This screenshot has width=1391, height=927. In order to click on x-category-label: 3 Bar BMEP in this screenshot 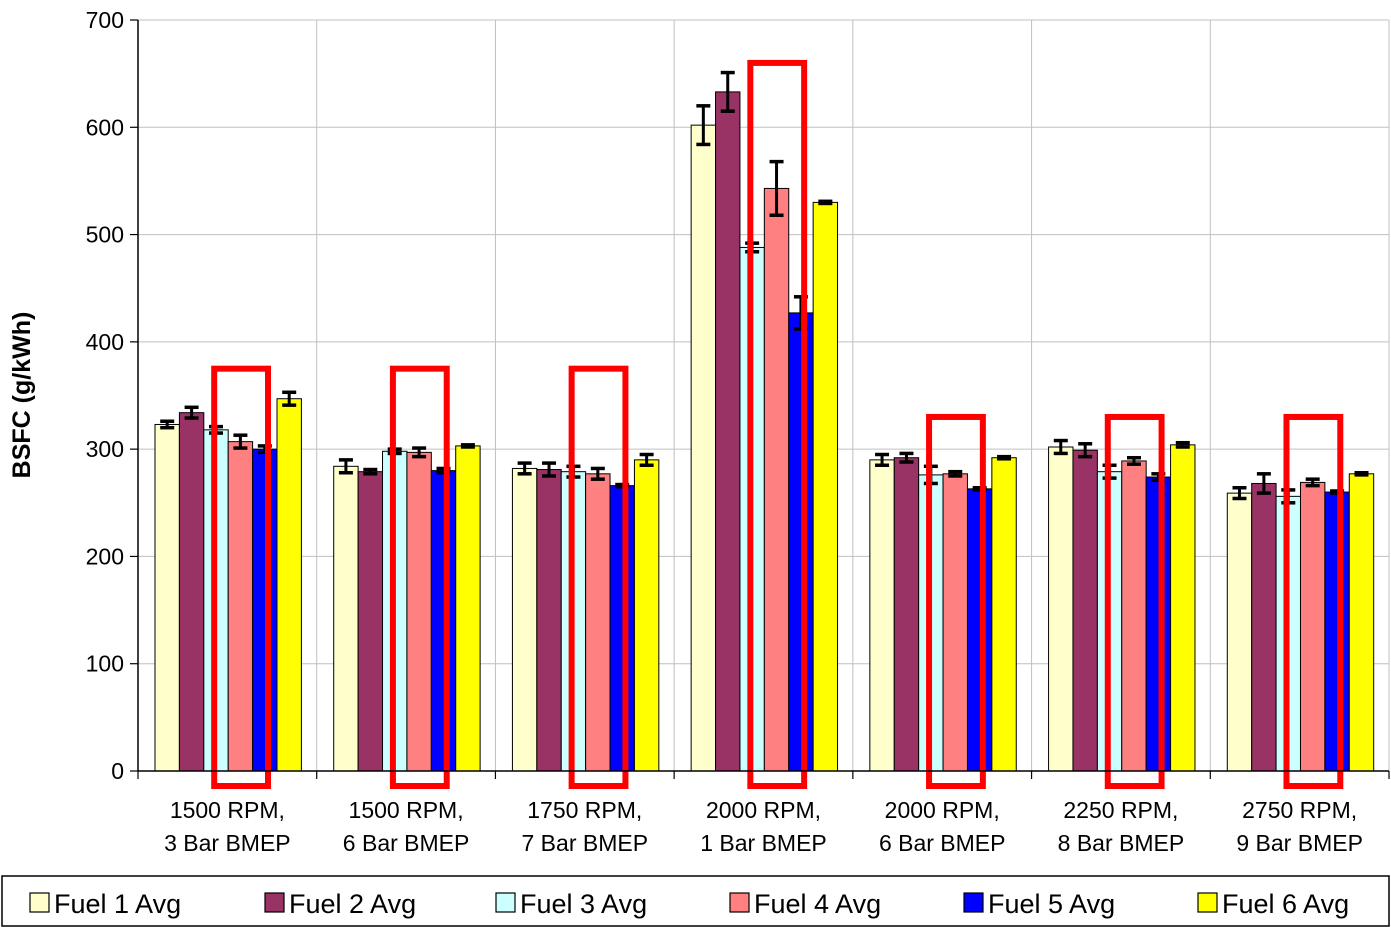, I will do `click(227, 843)`.